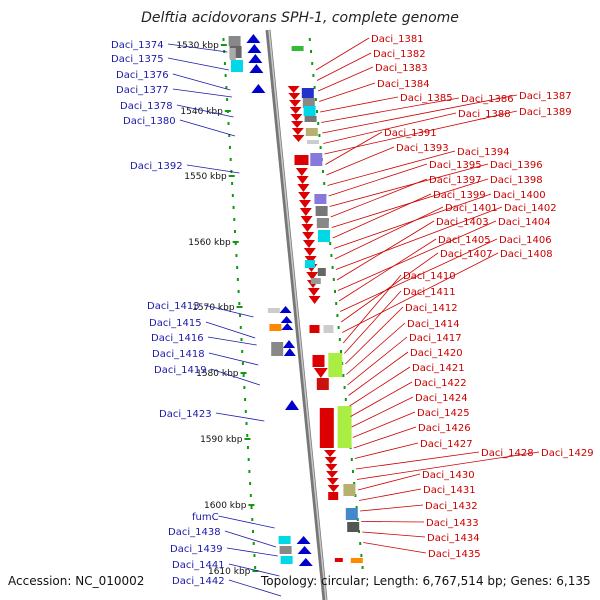 This screenshot has height=600, width=600. I want to click on genome-backbone-highlight, so click(297, 314).